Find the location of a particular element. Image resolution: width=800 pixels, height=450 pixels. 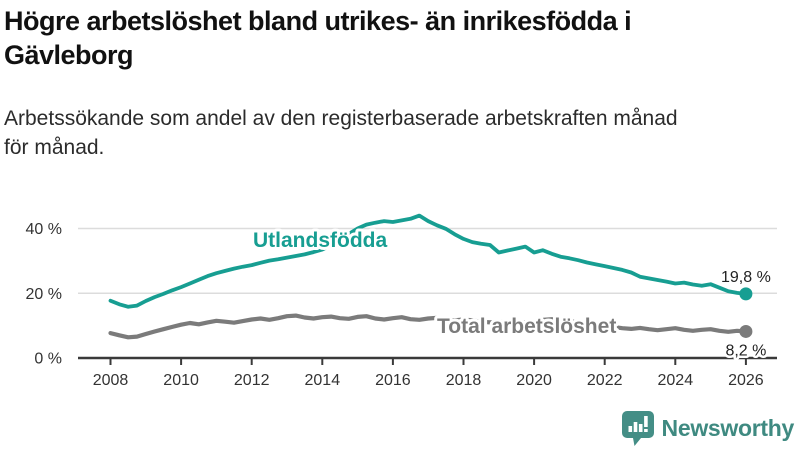

series-end-value: 19,8 % is located at coordinates (746, 277).